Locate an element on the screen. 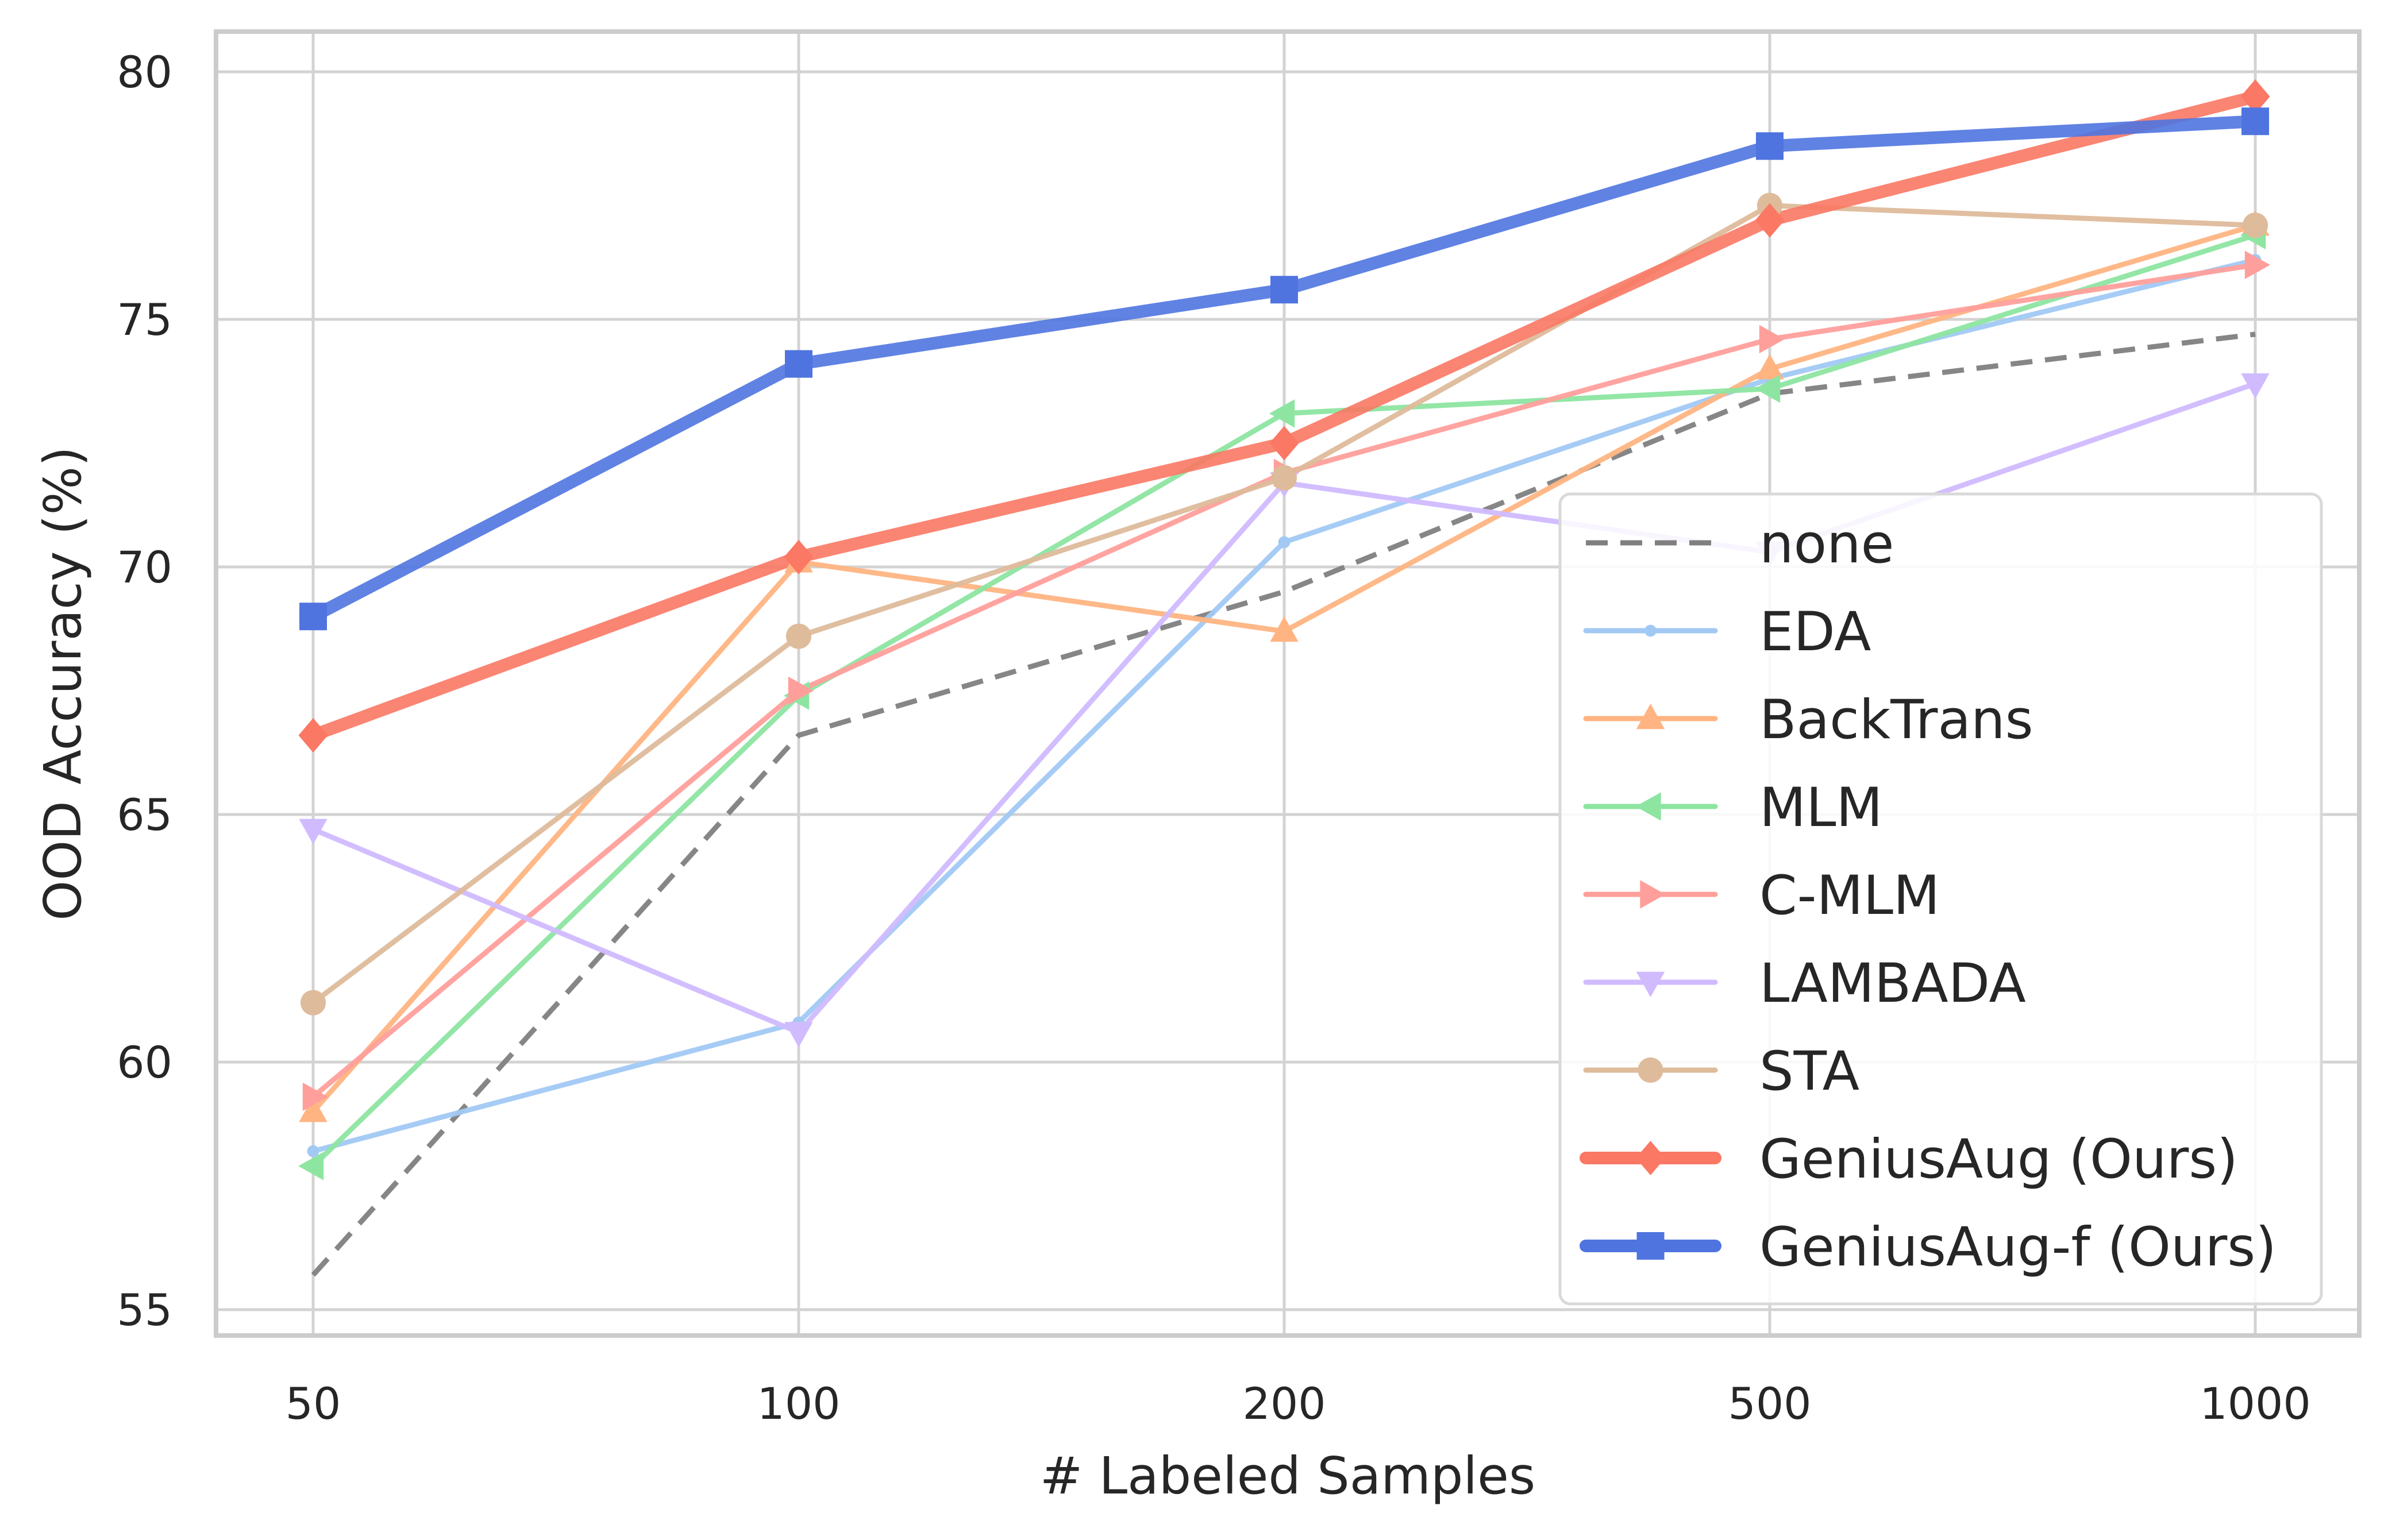 This screenshot has height=1540, width=2388. legend-label: EDA is located at coordinates (1815, 632).